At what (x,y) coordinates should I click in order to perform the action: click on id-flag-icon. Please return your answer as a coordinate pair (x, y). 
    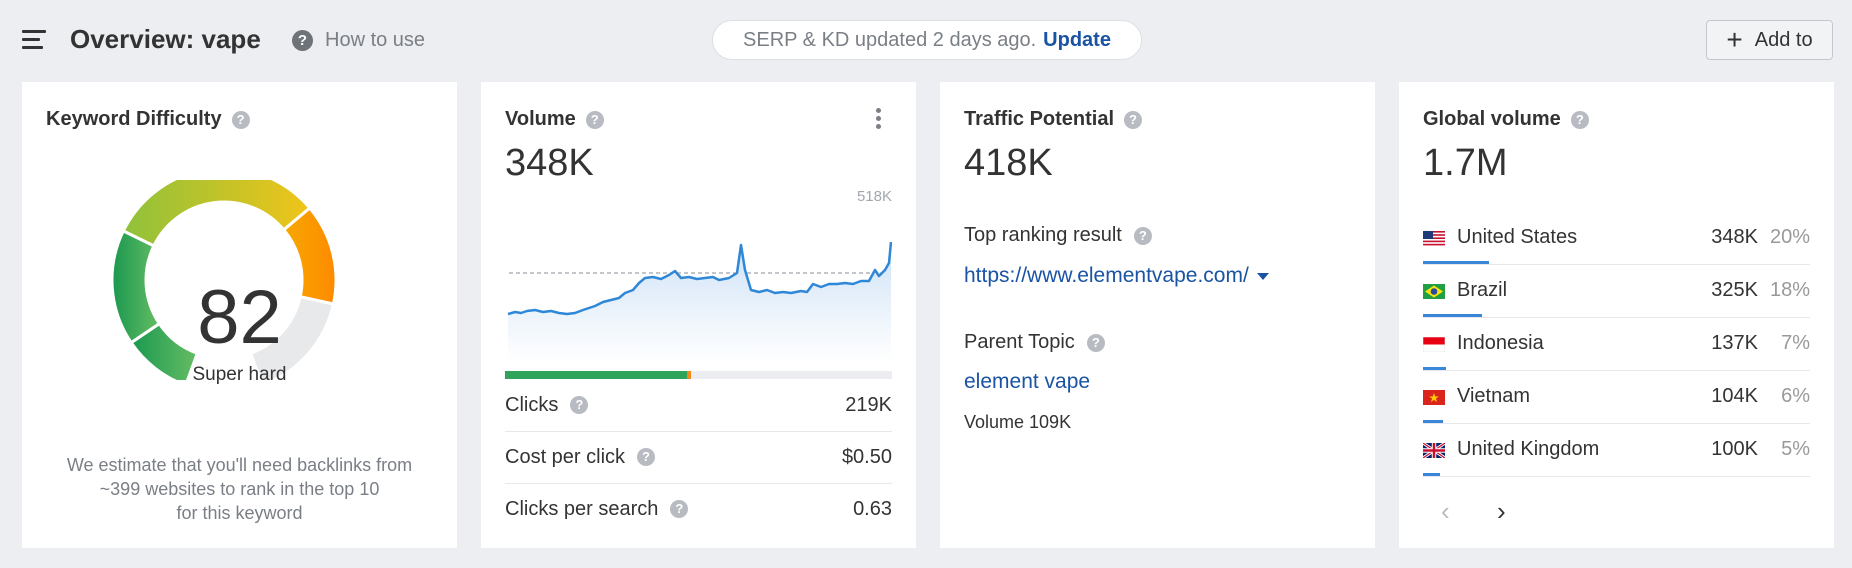
    Looking at the image, I should click on (1434, 344).